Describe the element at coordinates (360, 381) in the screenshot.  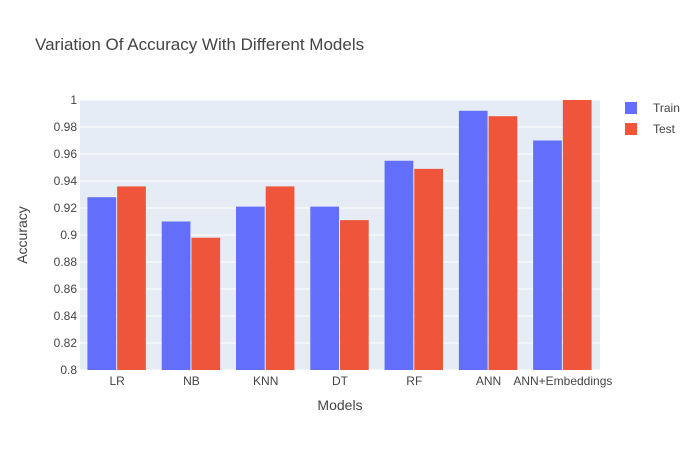
I see `x-axis-ticks: LR NB KNN DT RF ANN ANN+Embeddings` at that location.